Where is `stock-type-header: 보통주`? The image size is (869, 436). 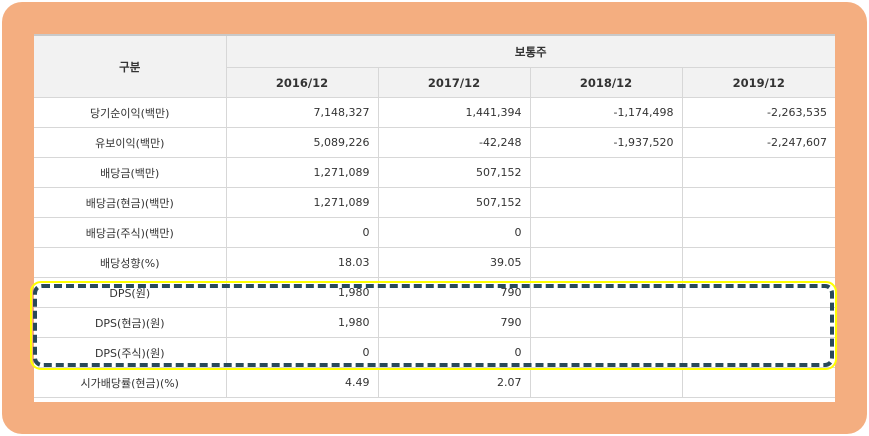 stock-type-header: 보통주 is located at coordinates (530, 51).